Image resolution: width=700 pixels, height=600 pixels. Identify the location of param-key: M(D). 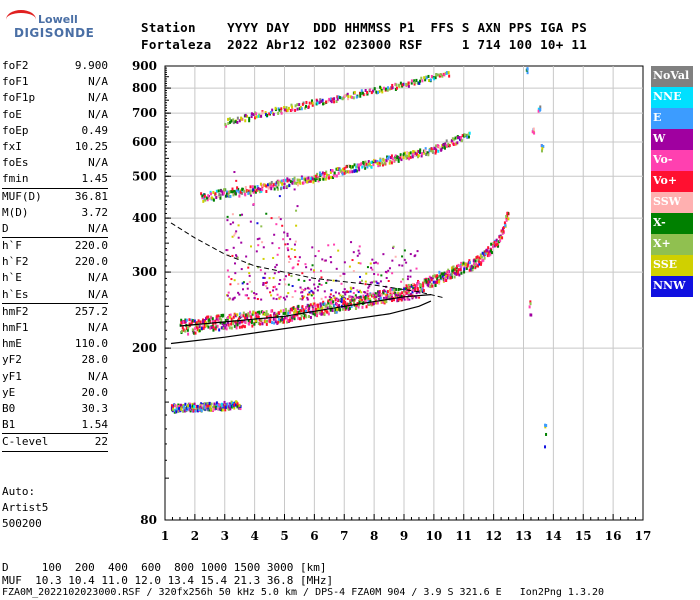
(15, 212).